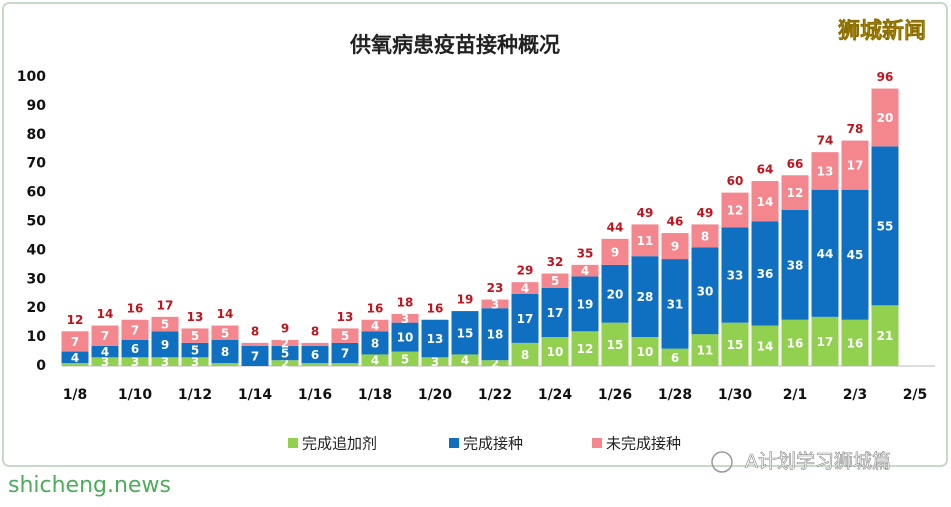 Image resolution: width=951 pixels, height=507 pixels. What do you see at coordinates (454, 443) in the screenshot?
I see `legend-swatch` at bounding box center [454, 443].